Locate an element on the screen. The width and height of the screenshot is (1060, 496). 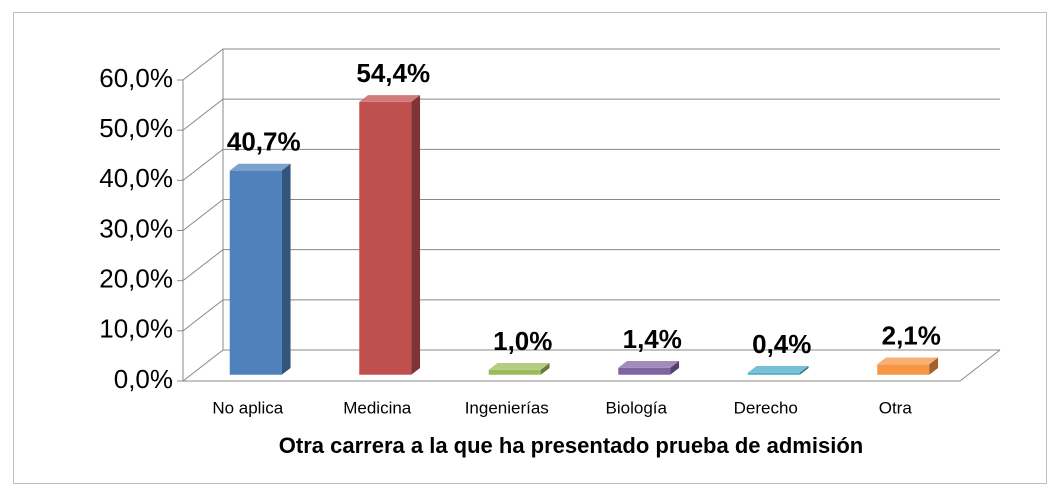
x-tick-label: Biología is located at coordinates (637, 407).